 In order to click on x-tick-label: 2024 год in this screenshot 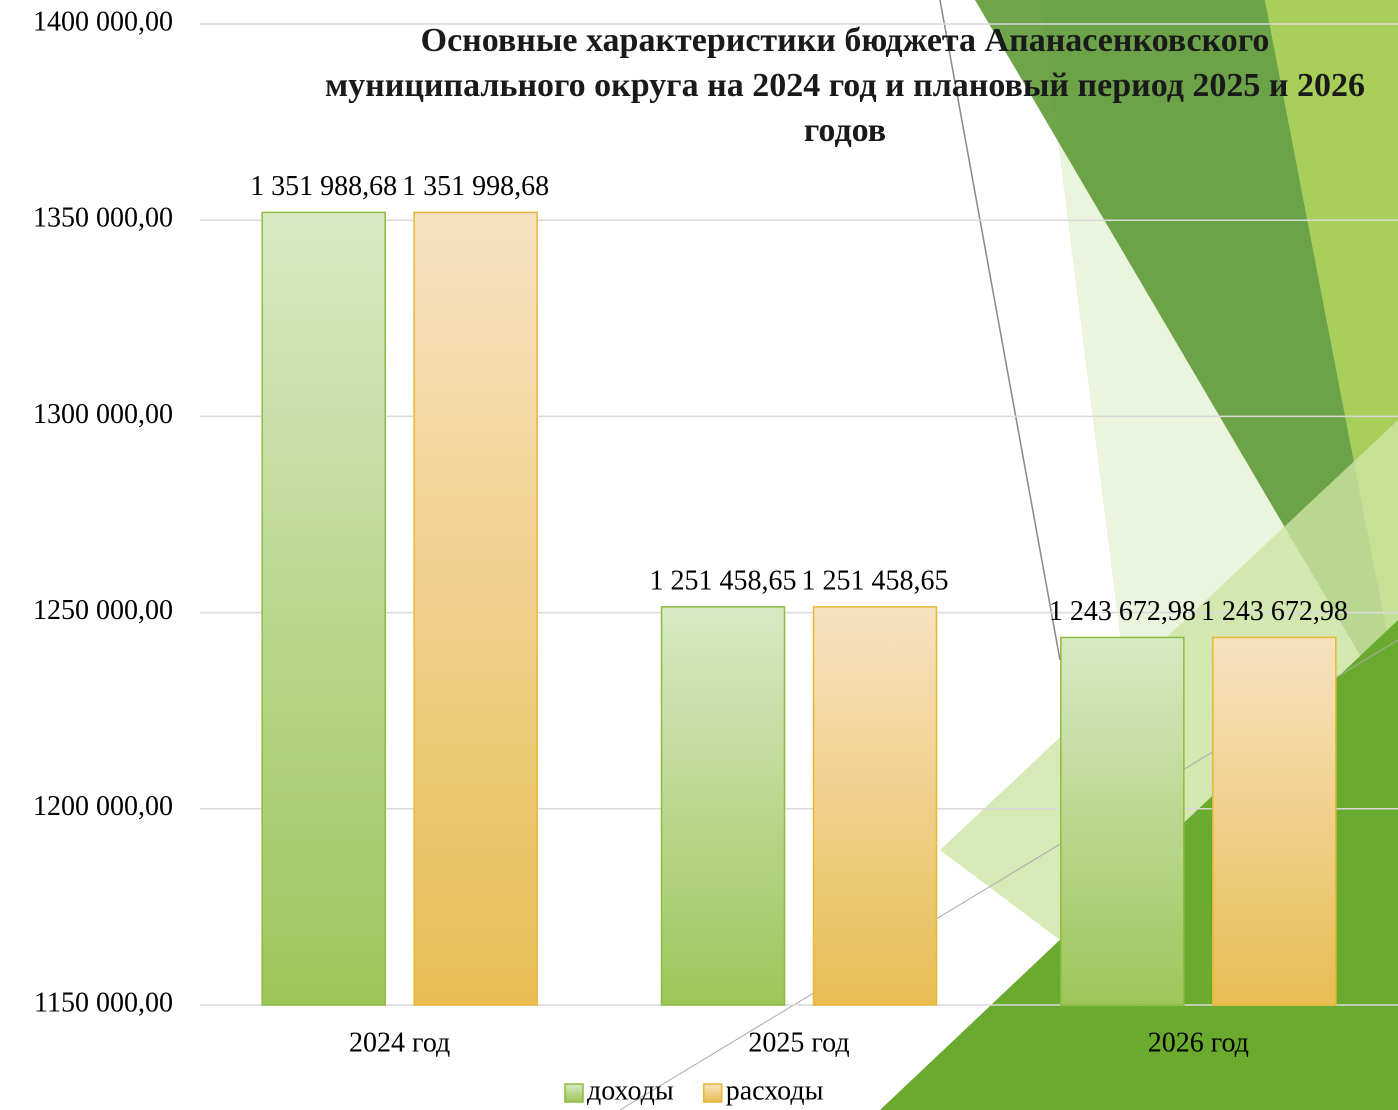, I will do `click(399, 1042)`.